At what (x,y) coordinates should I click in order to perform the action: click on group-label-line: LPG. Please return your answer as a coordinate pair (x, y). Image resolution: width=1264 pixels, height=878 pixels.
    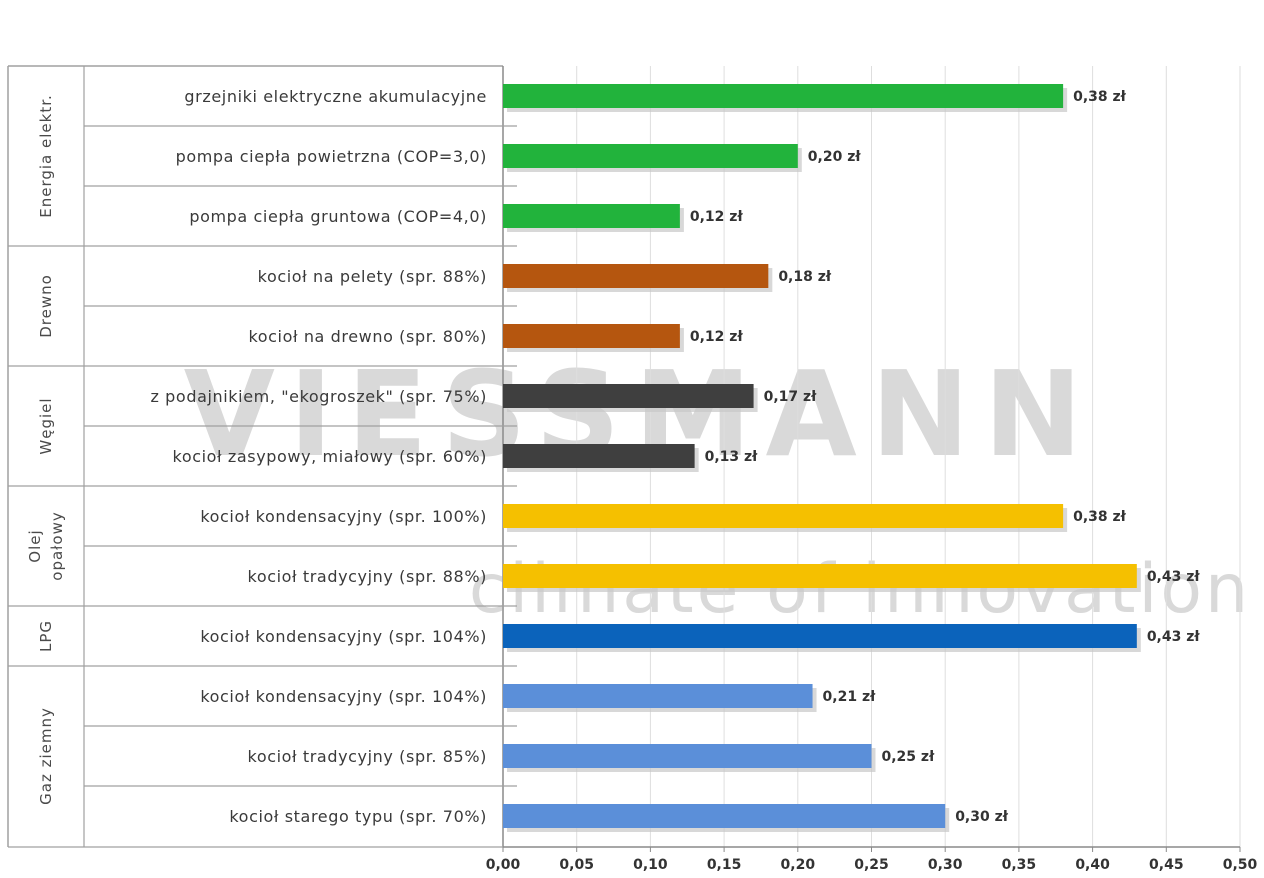
    Looking at the image, I should click on (46, 636).